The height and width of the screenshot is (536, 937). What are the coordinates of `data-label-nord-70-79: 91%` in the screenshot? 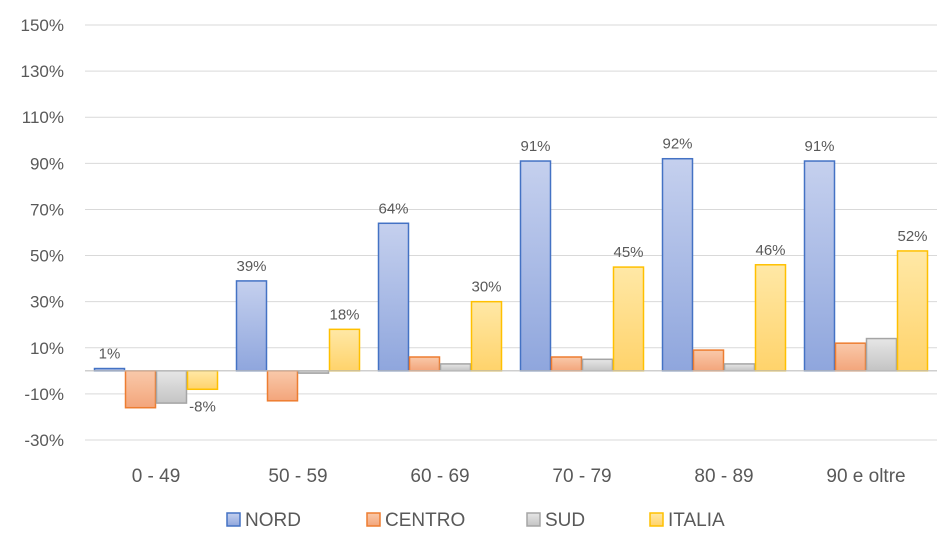 It's located at (535, 146).